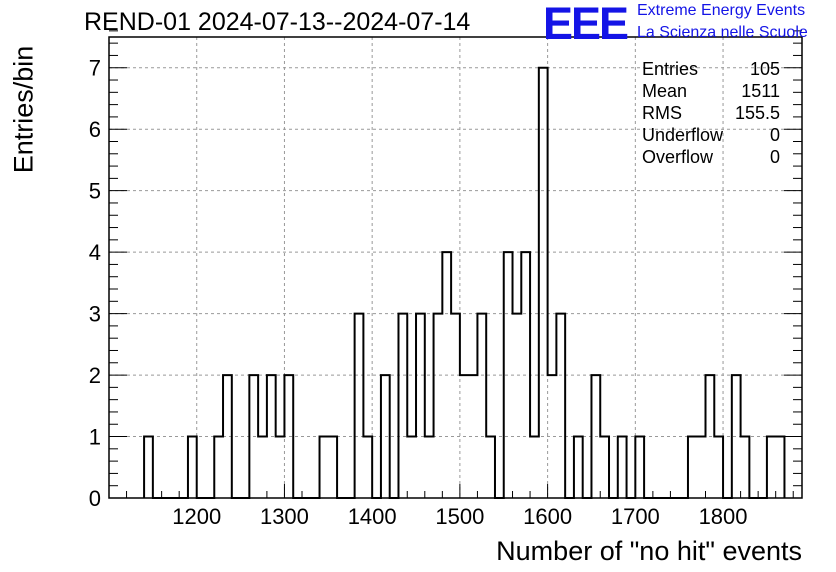 The image size is (836, 572). Describe the element at coordinates (196, 516) in the screenshot. I see `x-tick-label: 1200` at that location.